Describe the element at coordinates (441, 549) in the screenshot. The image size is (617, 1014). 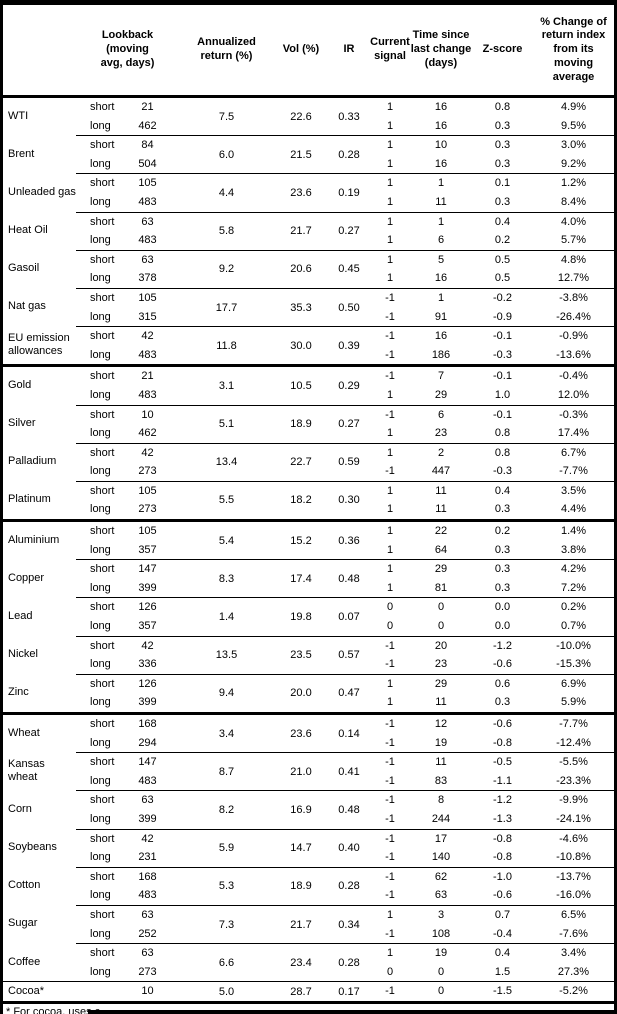
I see `time-since-change-value: 64` at that location.